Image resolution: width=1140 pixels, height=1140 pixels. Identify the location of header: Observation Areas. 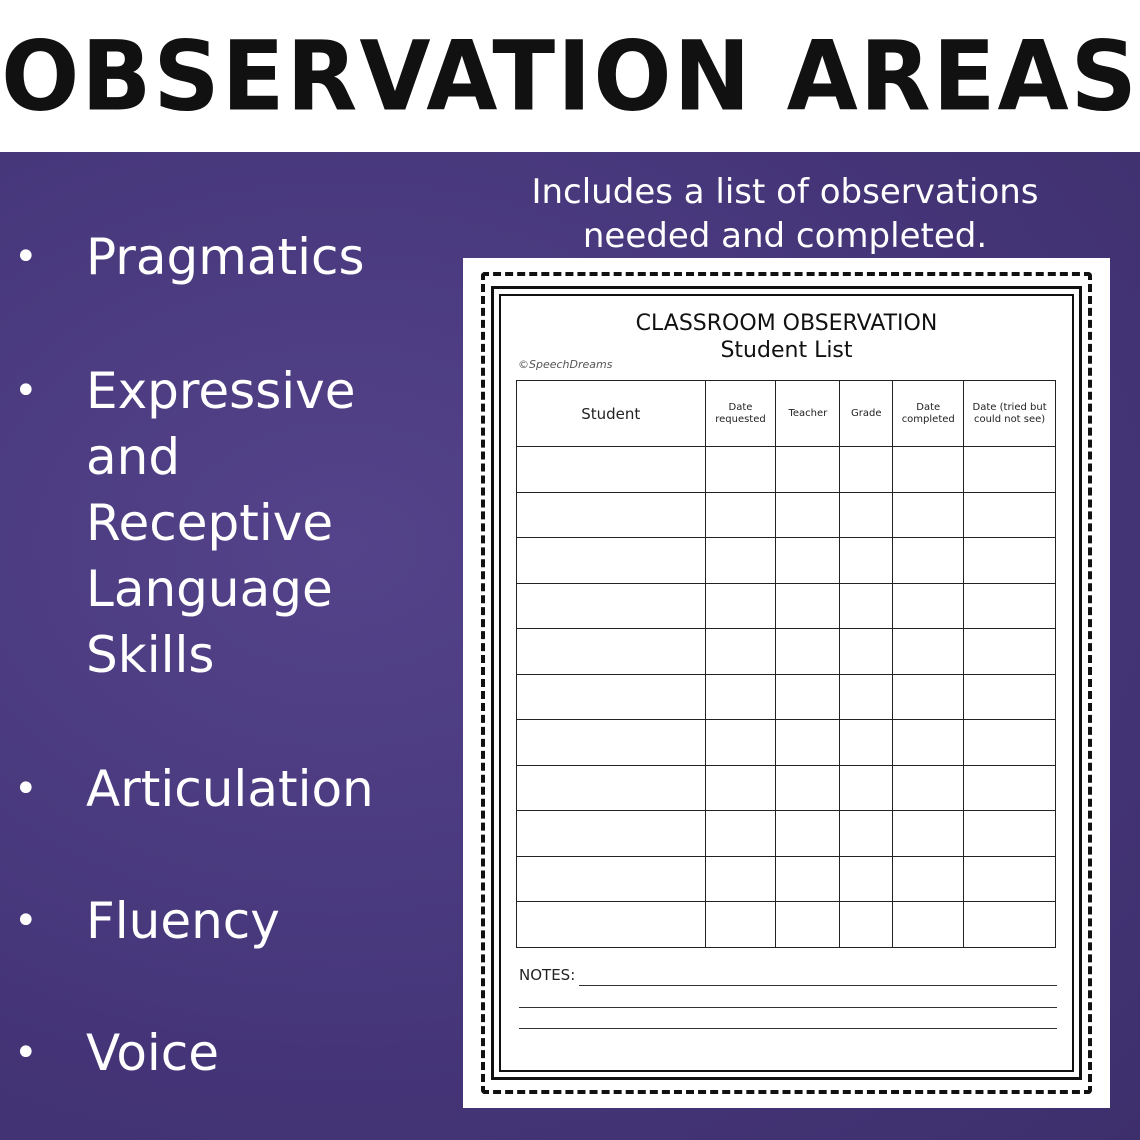
(570, 76).